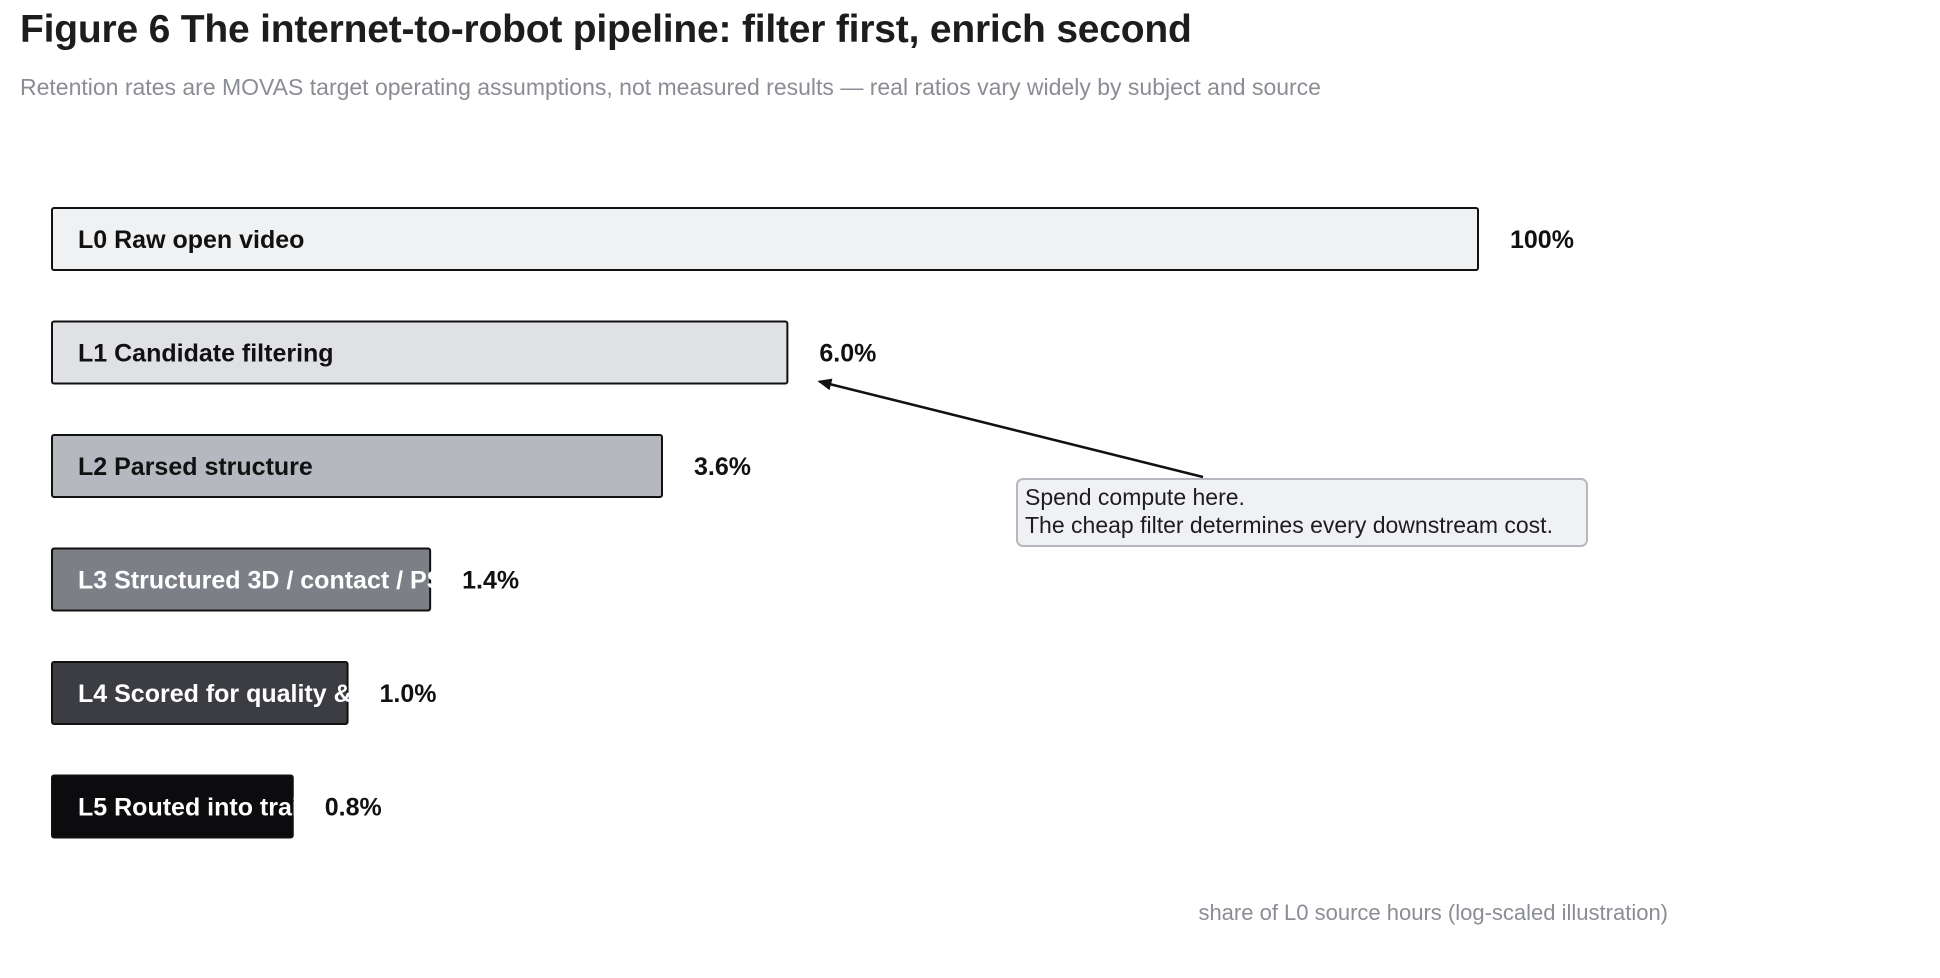 The image size is (1940, 978). I want to click on callout-line-1: Spend compute here., so click(1135, 497).